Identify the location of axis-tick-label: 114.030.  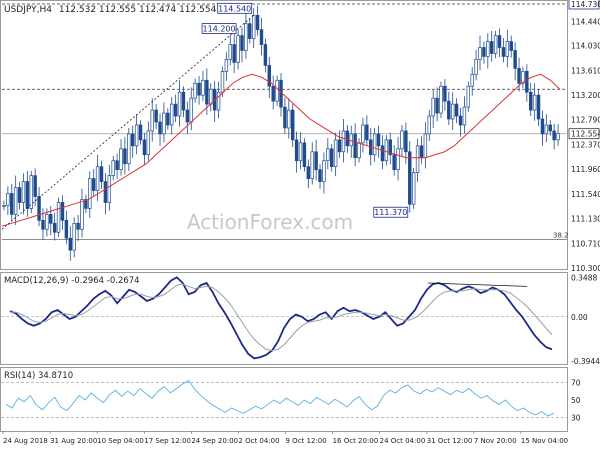
(585, 46).